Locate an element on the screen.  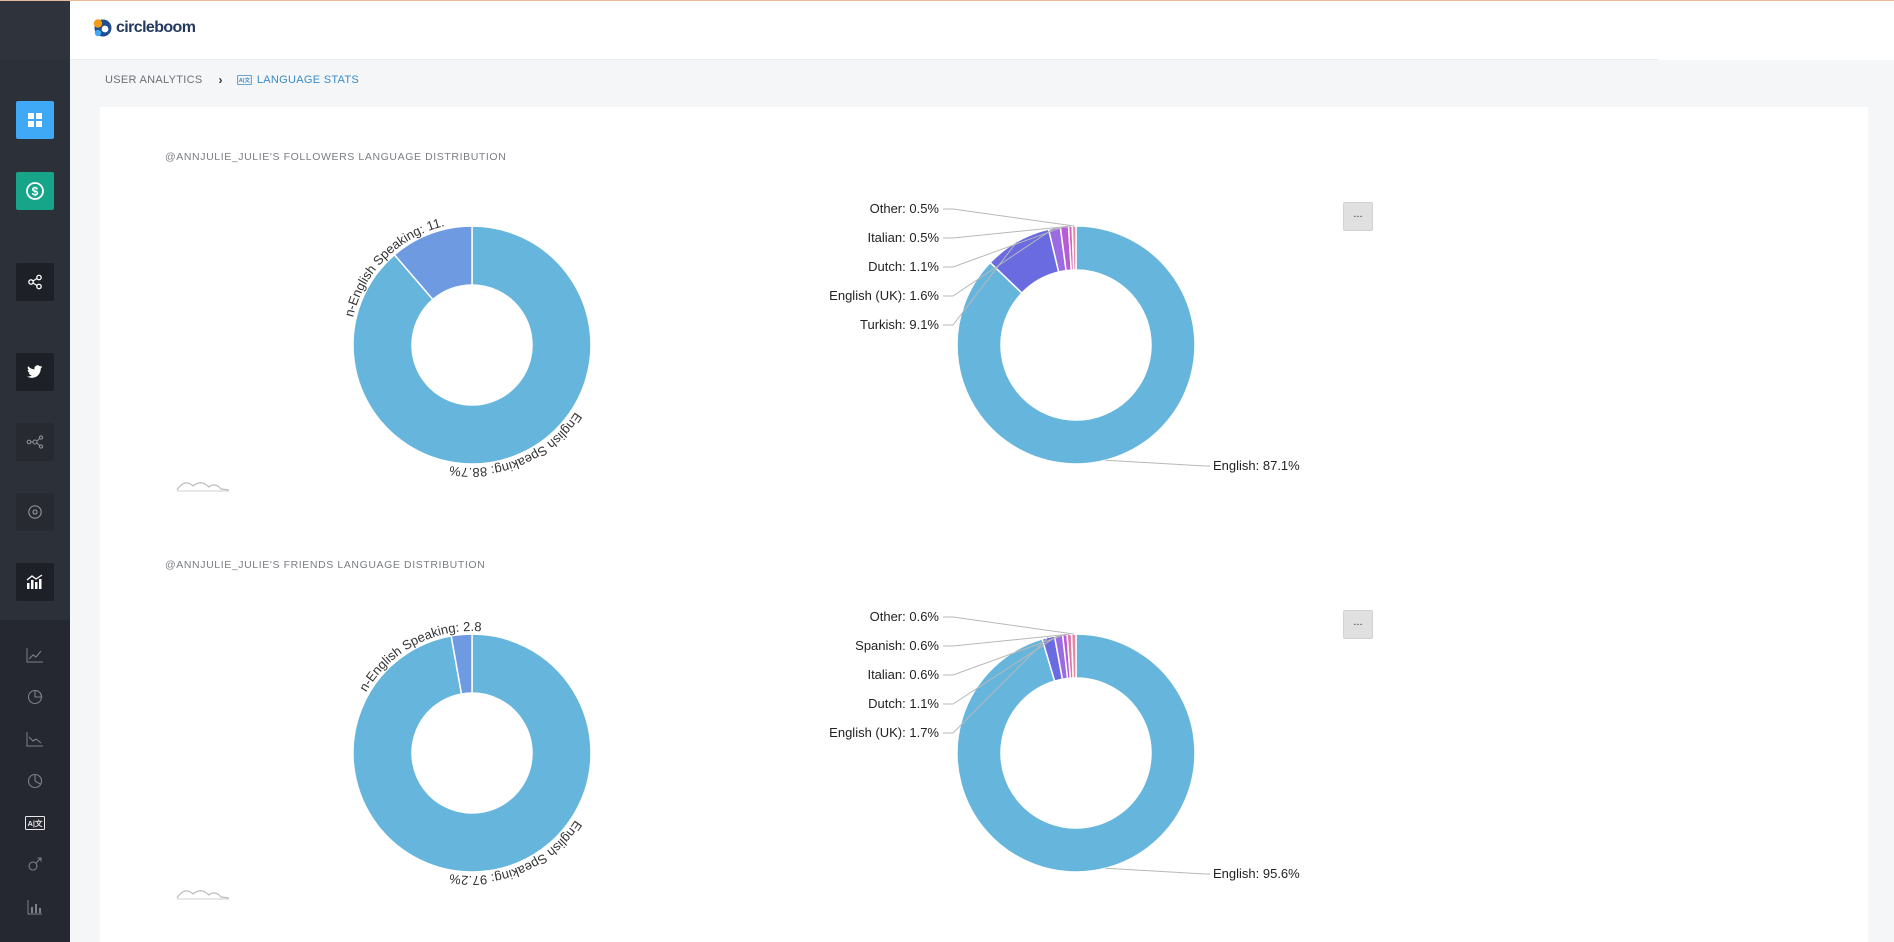
sidebar-subitem-decline is located at coordinates (35, 739).